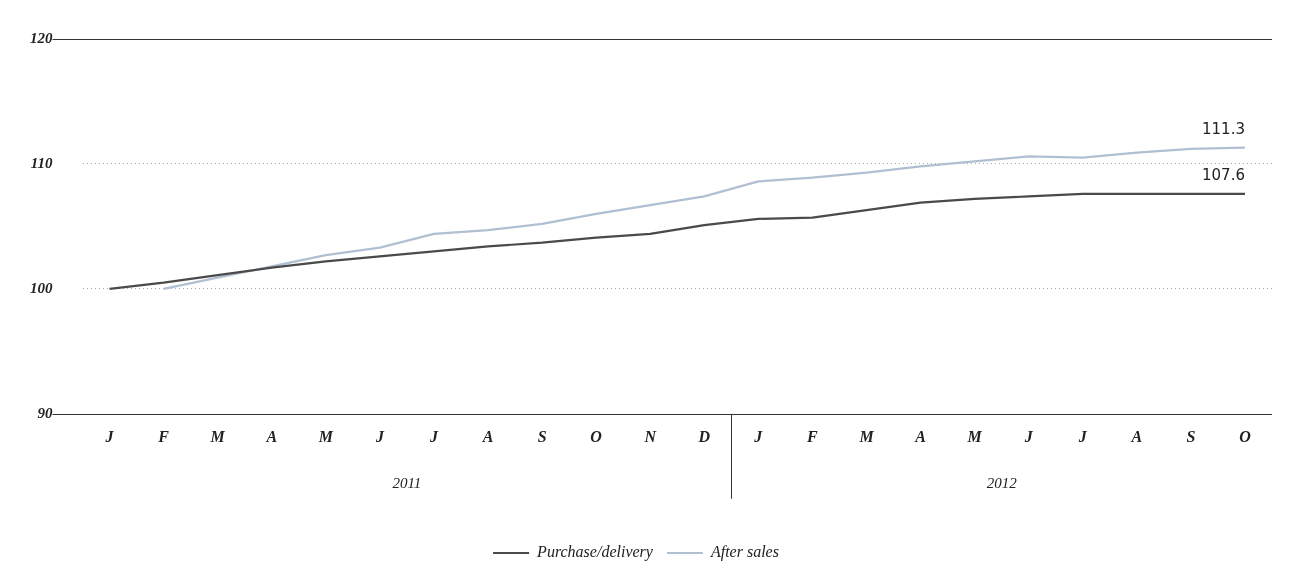  I want to click on x-tick-label: N, so click(650, 436).